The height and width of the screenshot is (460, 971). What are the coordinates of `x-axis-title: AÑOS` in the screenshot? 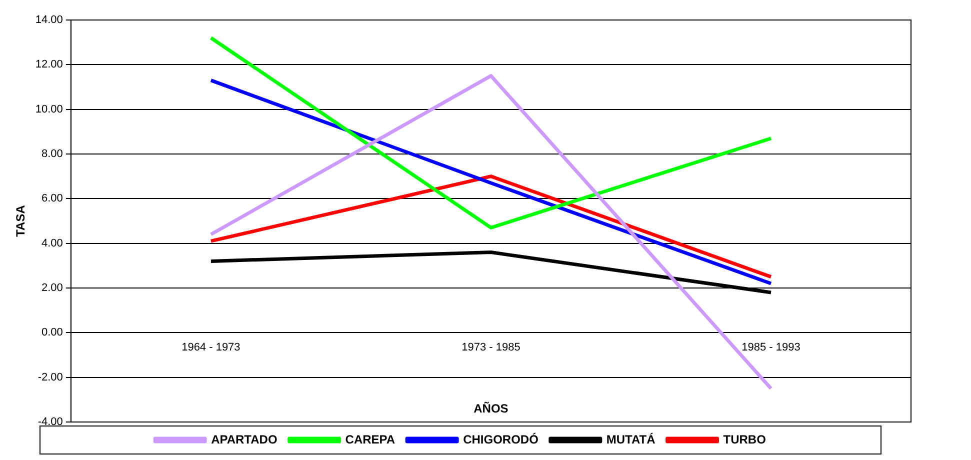 It's located at (491, 408).